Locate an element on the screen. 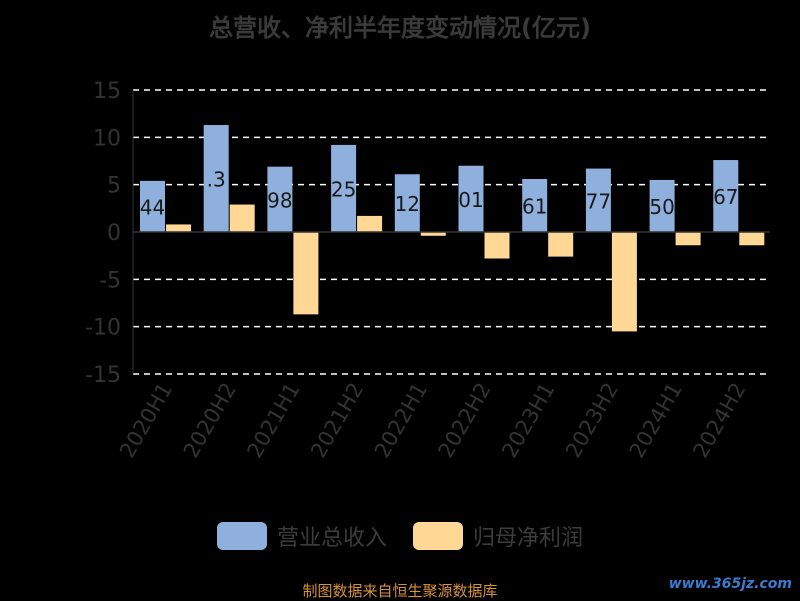  x-tick-label: 2022H1 is located at coordinates (401, 421).